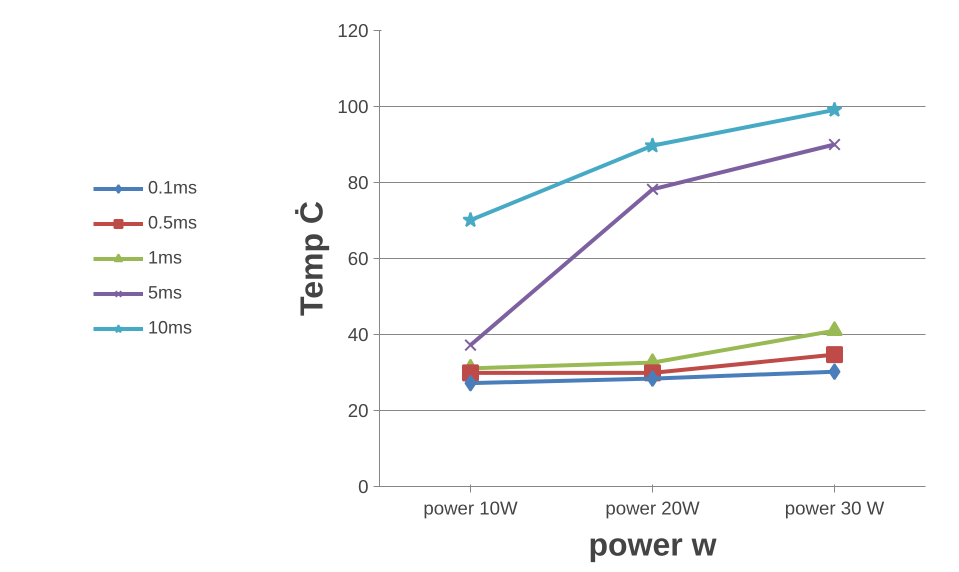 This screenshot has height=572, width=959. What do you see at coordinates (358, 182) in the screenshot?
I see `y-tick-label: 80` at bounding box center [358, 182].